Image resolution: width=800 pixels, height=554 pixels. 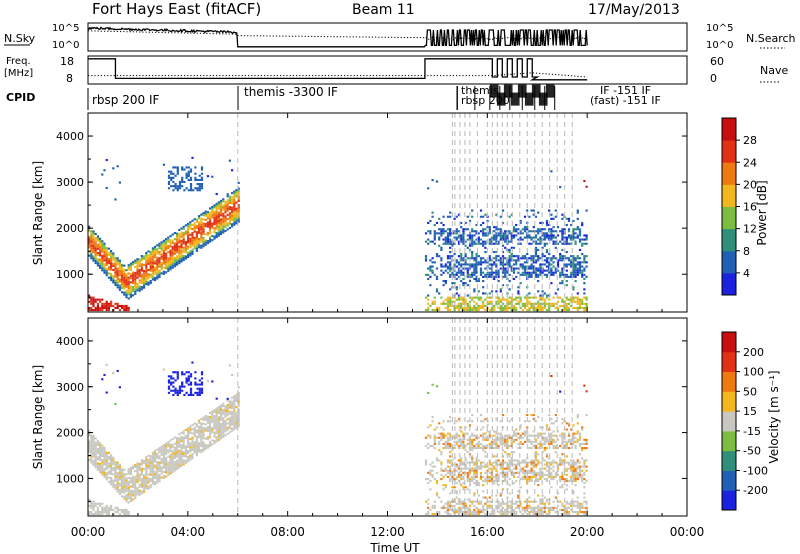 I want to click on cpid-overlap-labels: █████████, so click(x=506, y=97).